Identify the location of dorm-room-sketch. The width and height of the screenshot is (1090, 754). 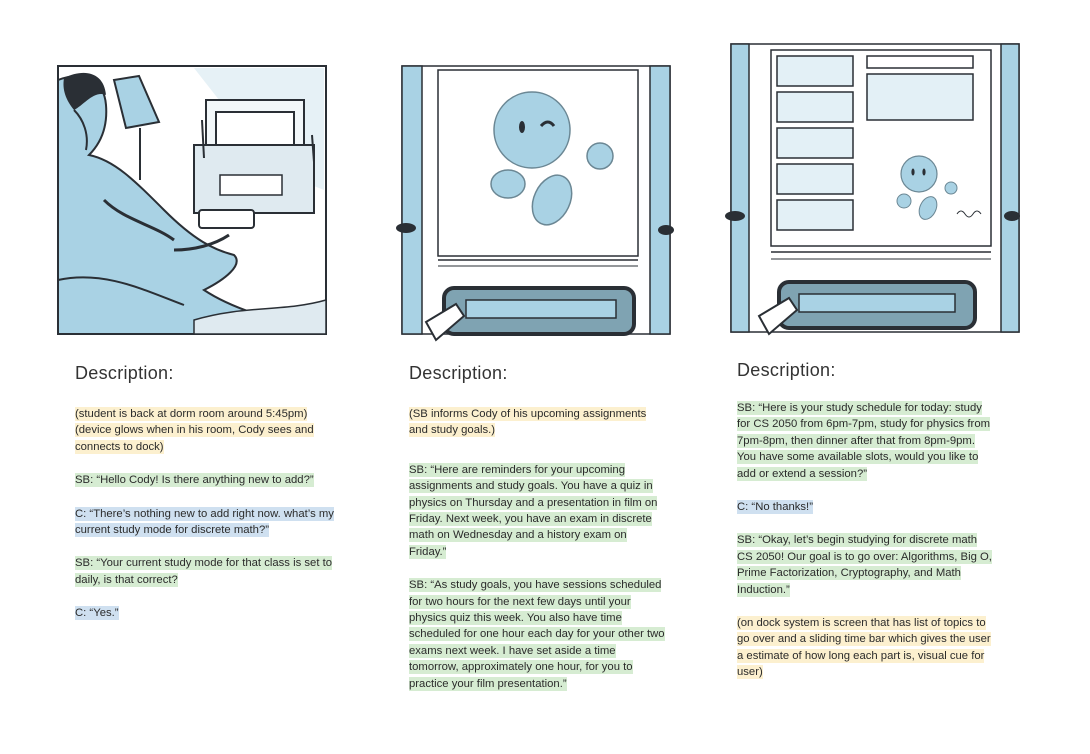
(192, 200).